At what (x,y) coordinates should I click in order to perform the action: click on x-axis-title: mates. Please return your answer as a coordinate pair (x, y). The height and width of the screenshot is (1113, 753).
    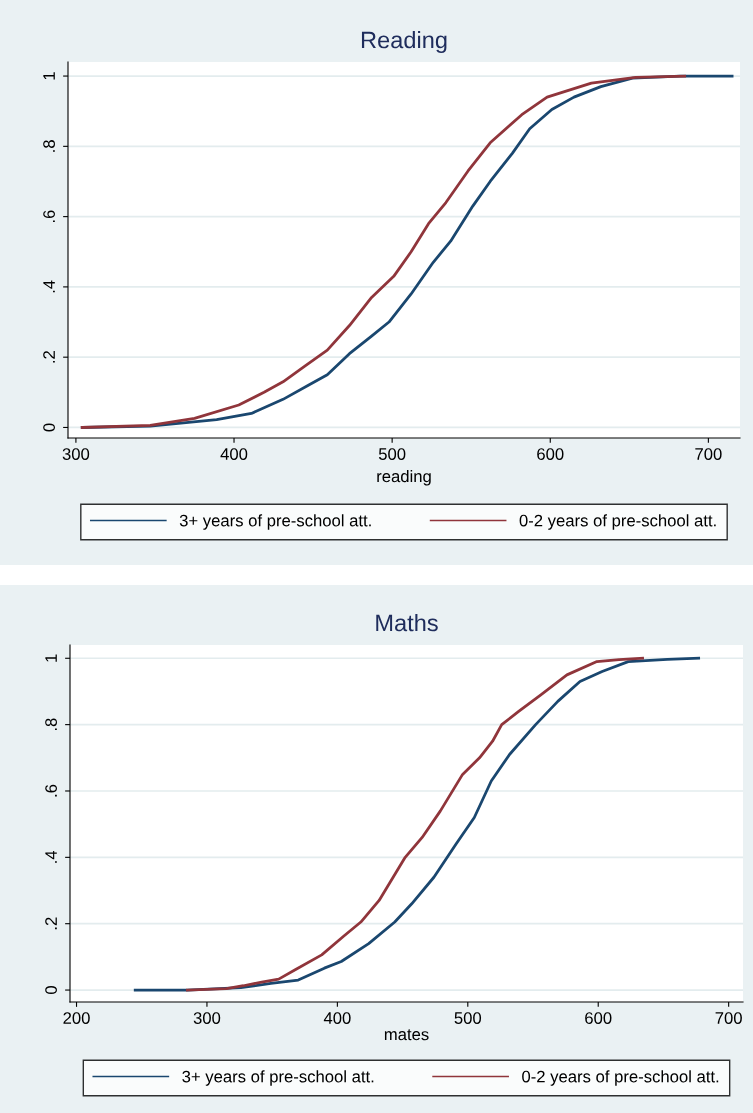
    Looking at the image, I should click on (406, 1035).